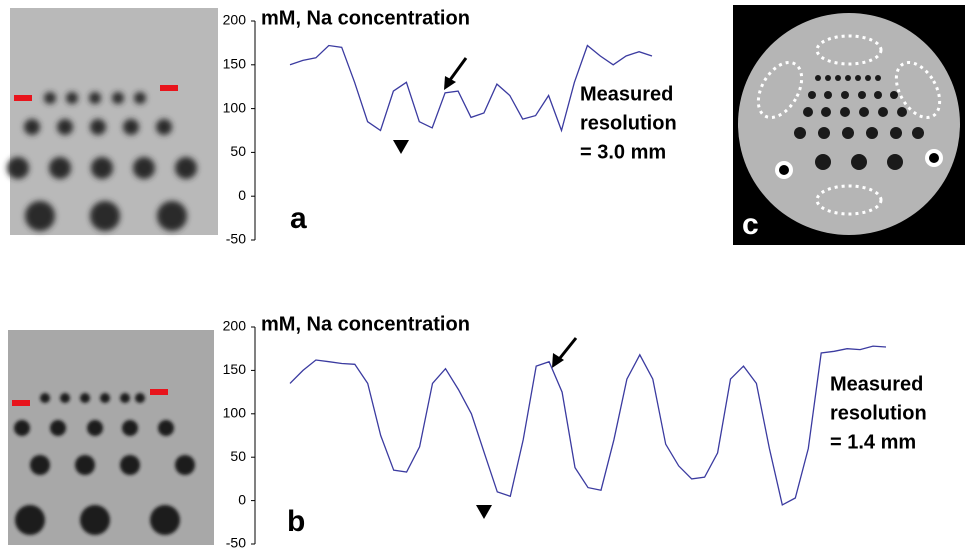 This screenshot has width=966, height=551. Describe the element at coordinates (750, 224) in the screenshot. I see `panel-label: c` at that location.